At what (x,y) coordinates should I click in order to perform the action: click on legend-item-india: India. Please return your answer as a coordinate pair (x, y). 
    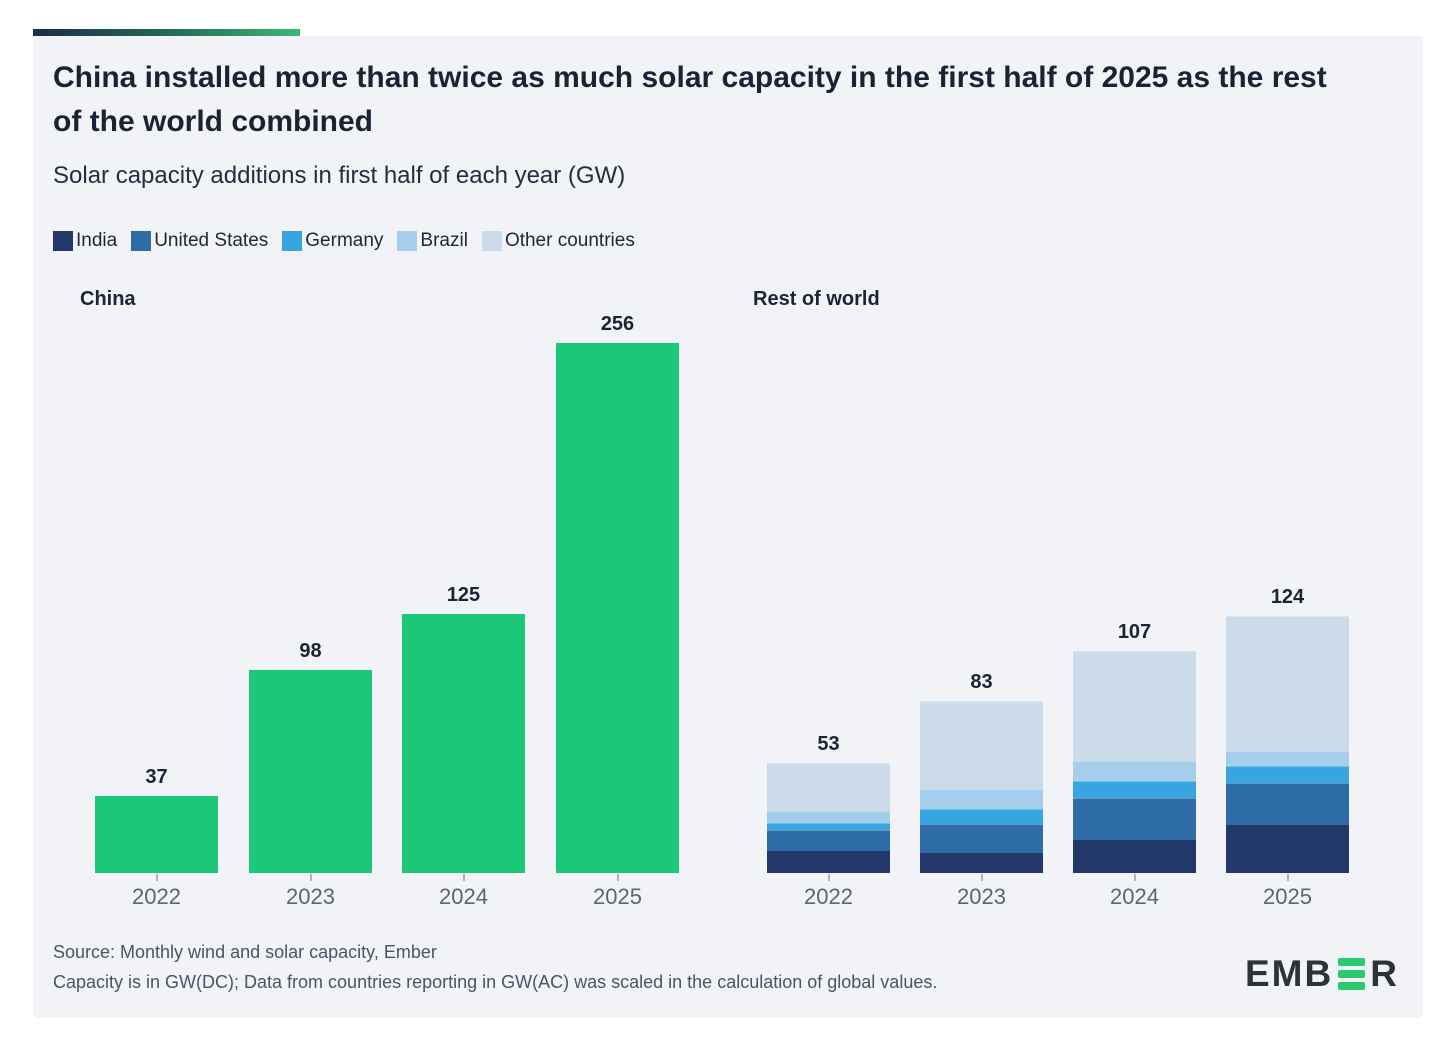
    Looking at the image, I should click on (85, 241).